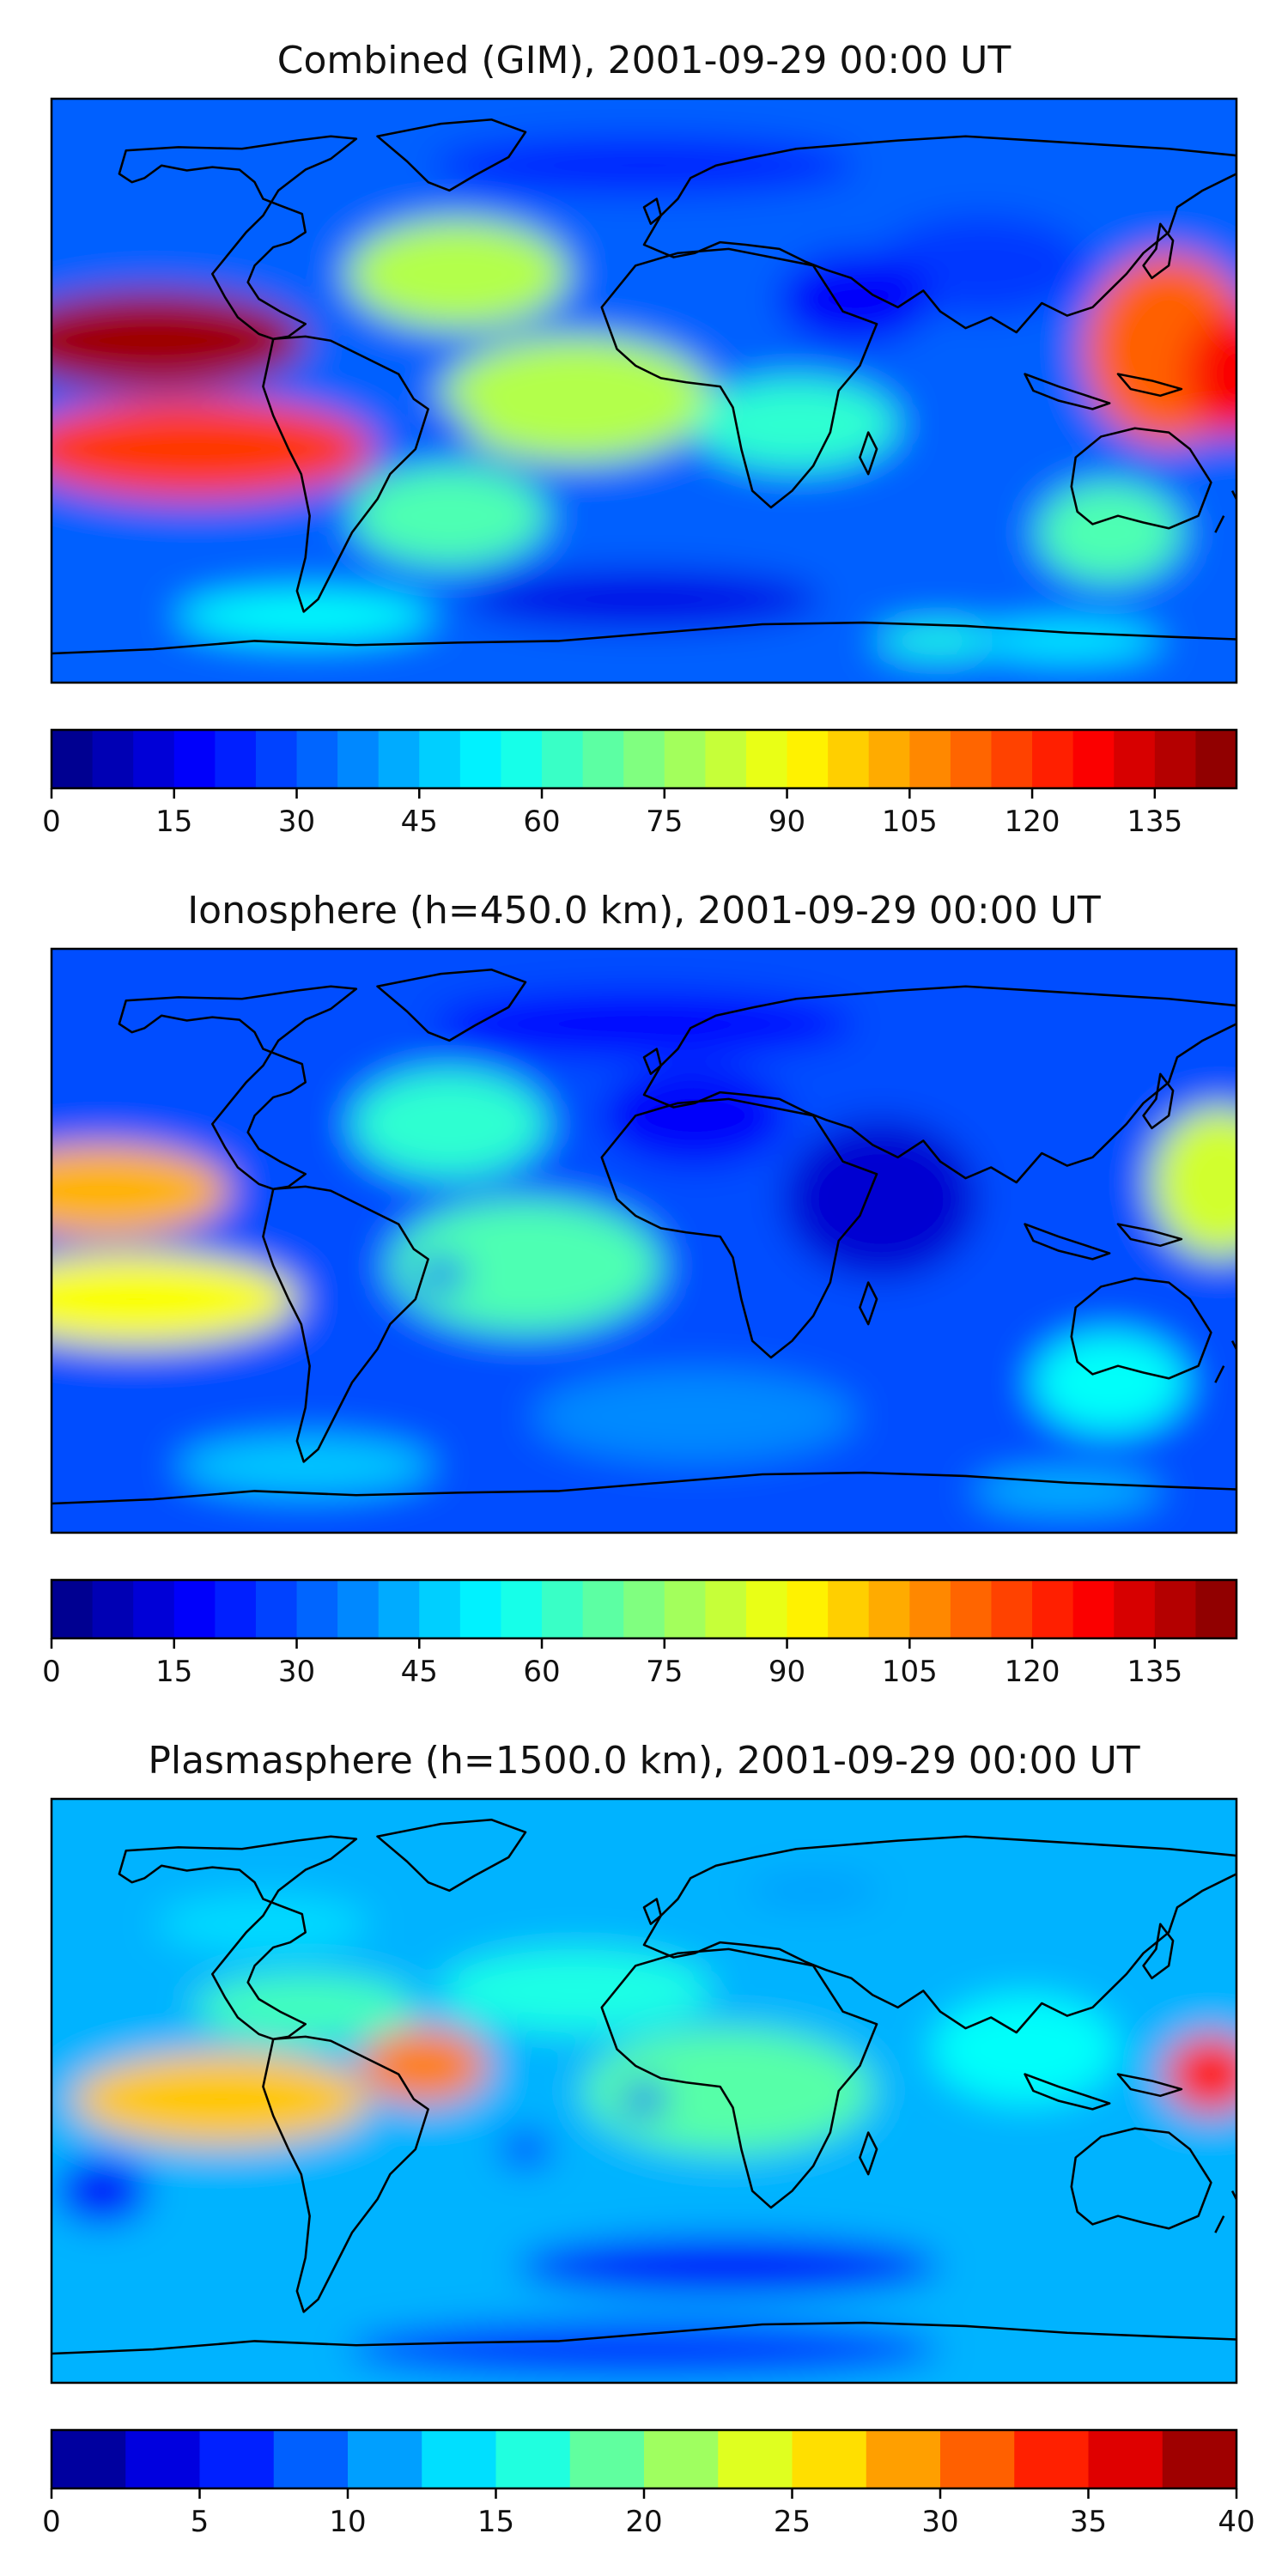 This screenshot has height=2576, width=1288. I want to click on colorbar-tick-label: 35, so click(1089, 2522).